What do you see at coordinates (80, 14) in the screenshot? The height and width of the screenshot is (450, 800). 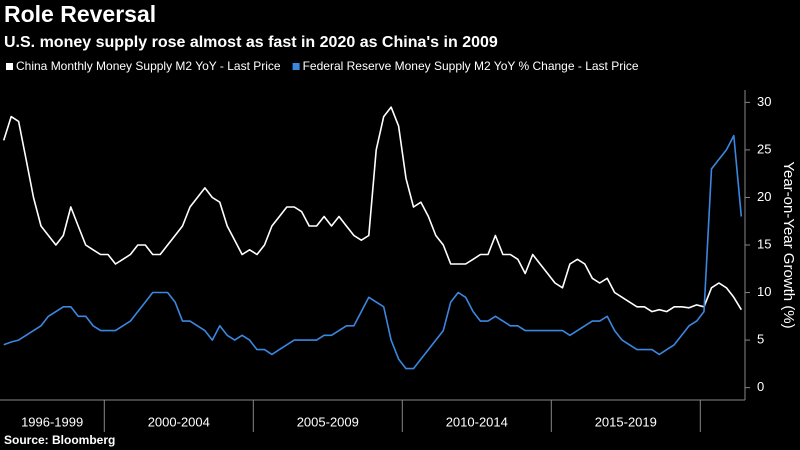 I see `chart-title: Role Reversal` at bounding box center [80, 14].